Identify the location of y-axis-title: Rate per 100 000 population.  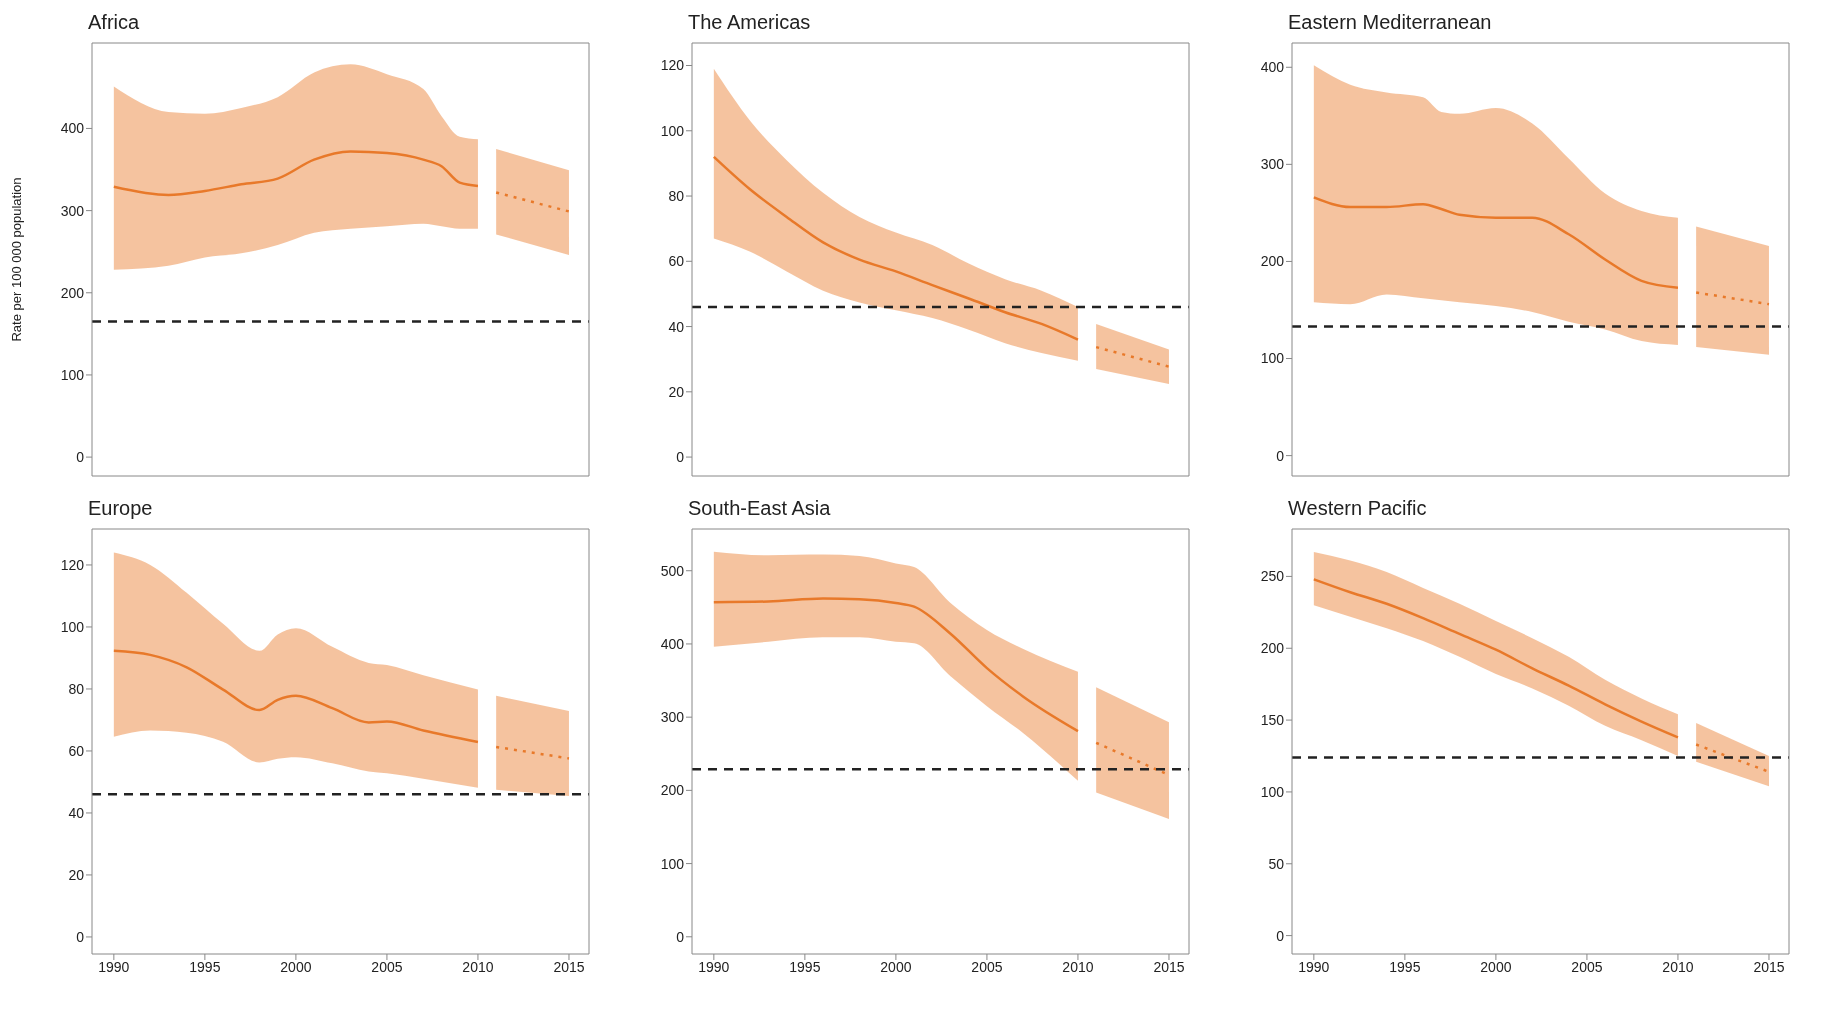
(16, 259).